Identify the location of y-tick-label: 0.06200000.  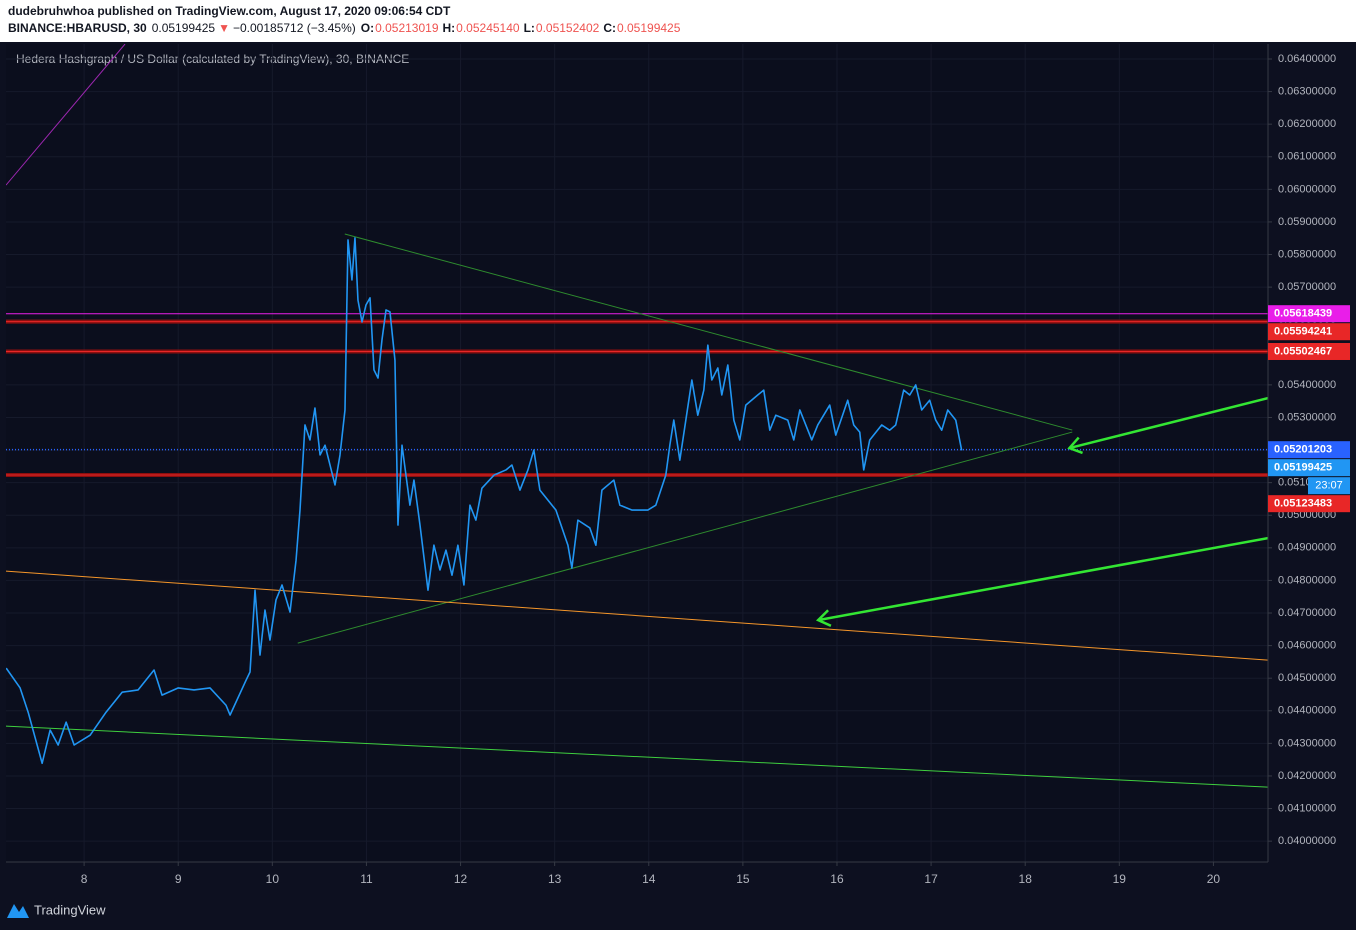
(1307, 124).